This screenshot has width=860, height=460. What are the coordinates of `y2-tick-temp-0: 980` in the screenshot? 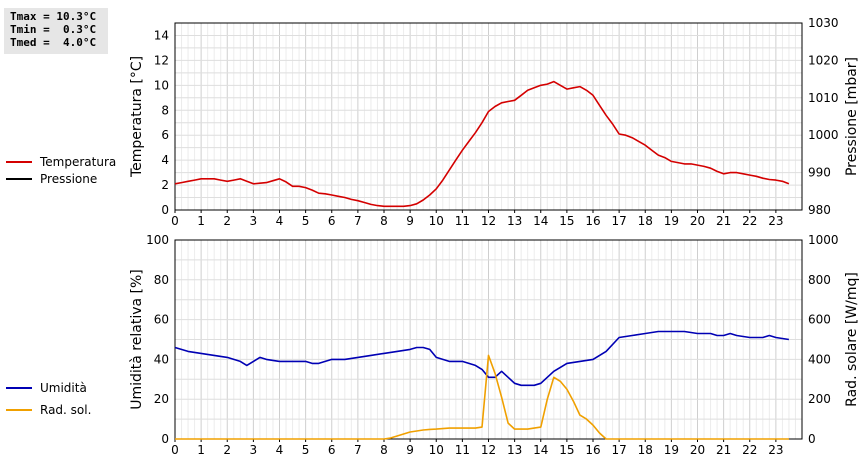 It's located at (819, 210).